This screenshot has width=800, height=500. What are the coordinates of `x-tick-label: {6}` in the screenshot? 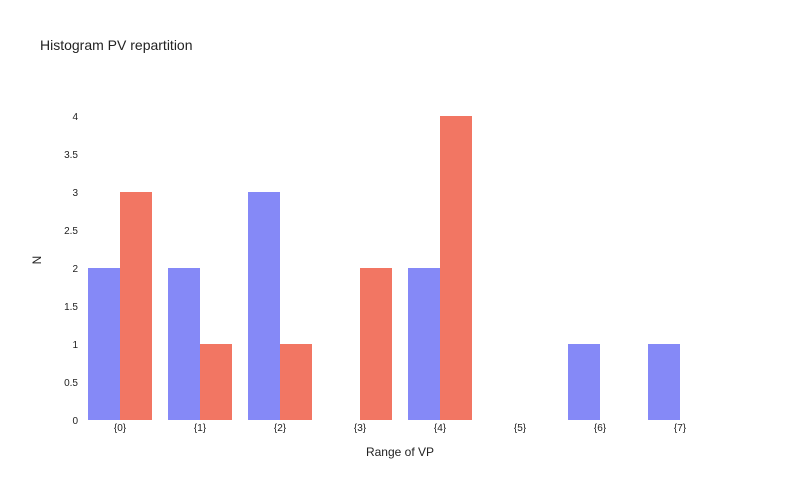 It's located at (600, 428).